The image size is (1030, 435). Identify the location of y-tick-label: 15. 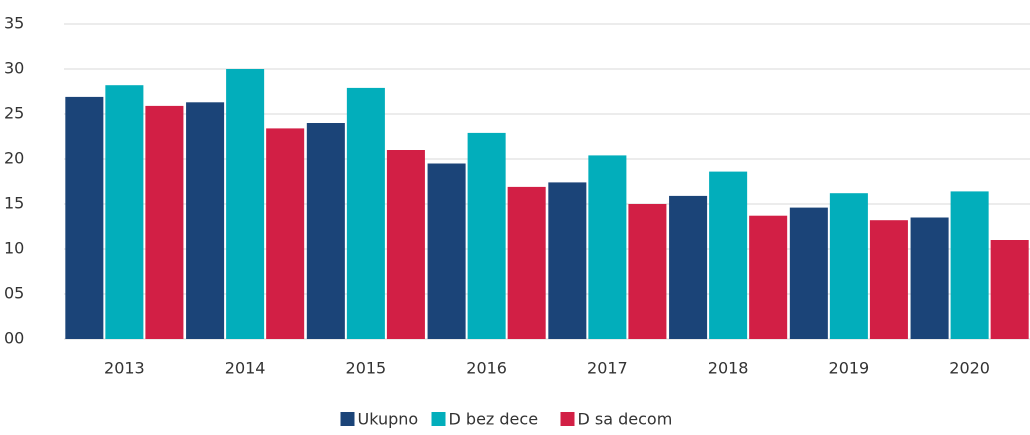
(14, 203).